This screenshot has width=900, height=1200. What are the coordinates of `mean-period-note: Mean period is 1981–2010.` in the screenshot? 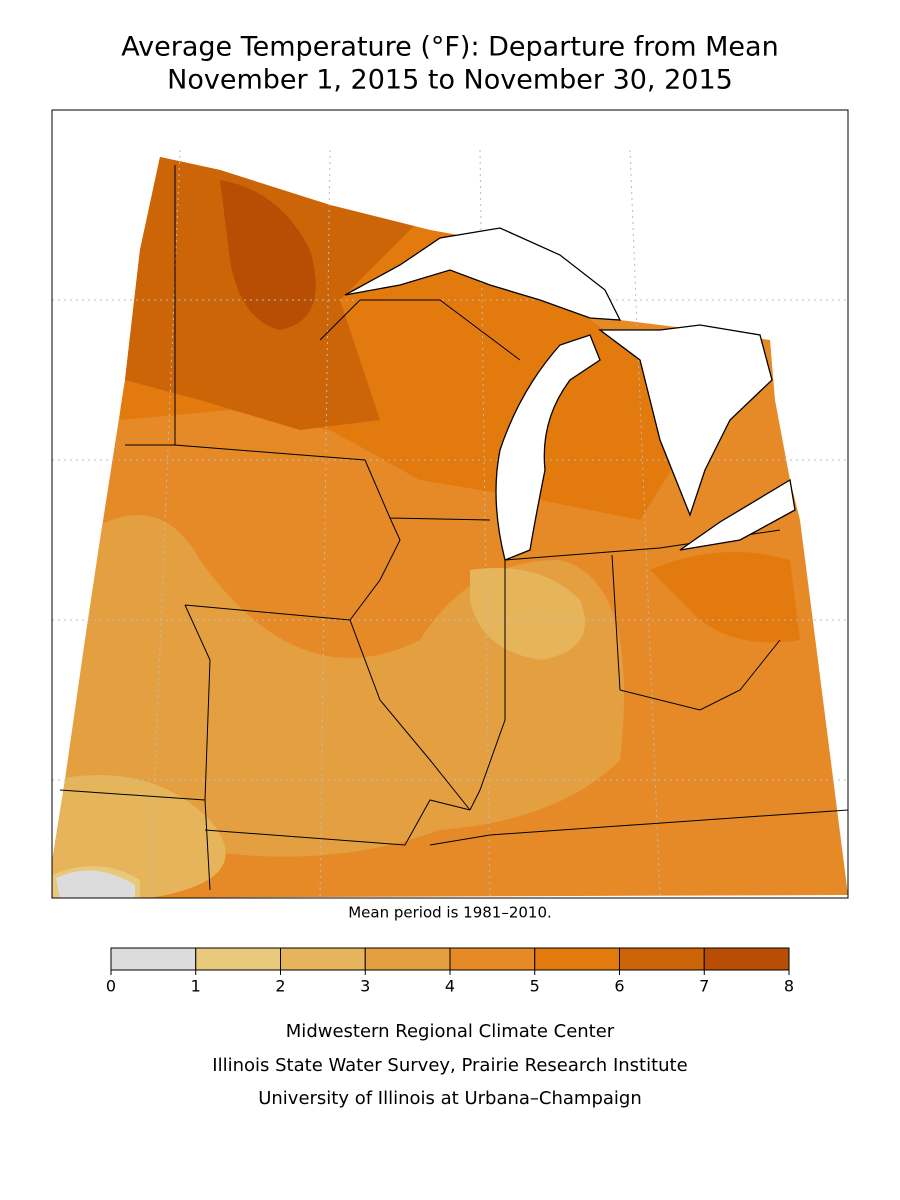 It's located at (450, 913).